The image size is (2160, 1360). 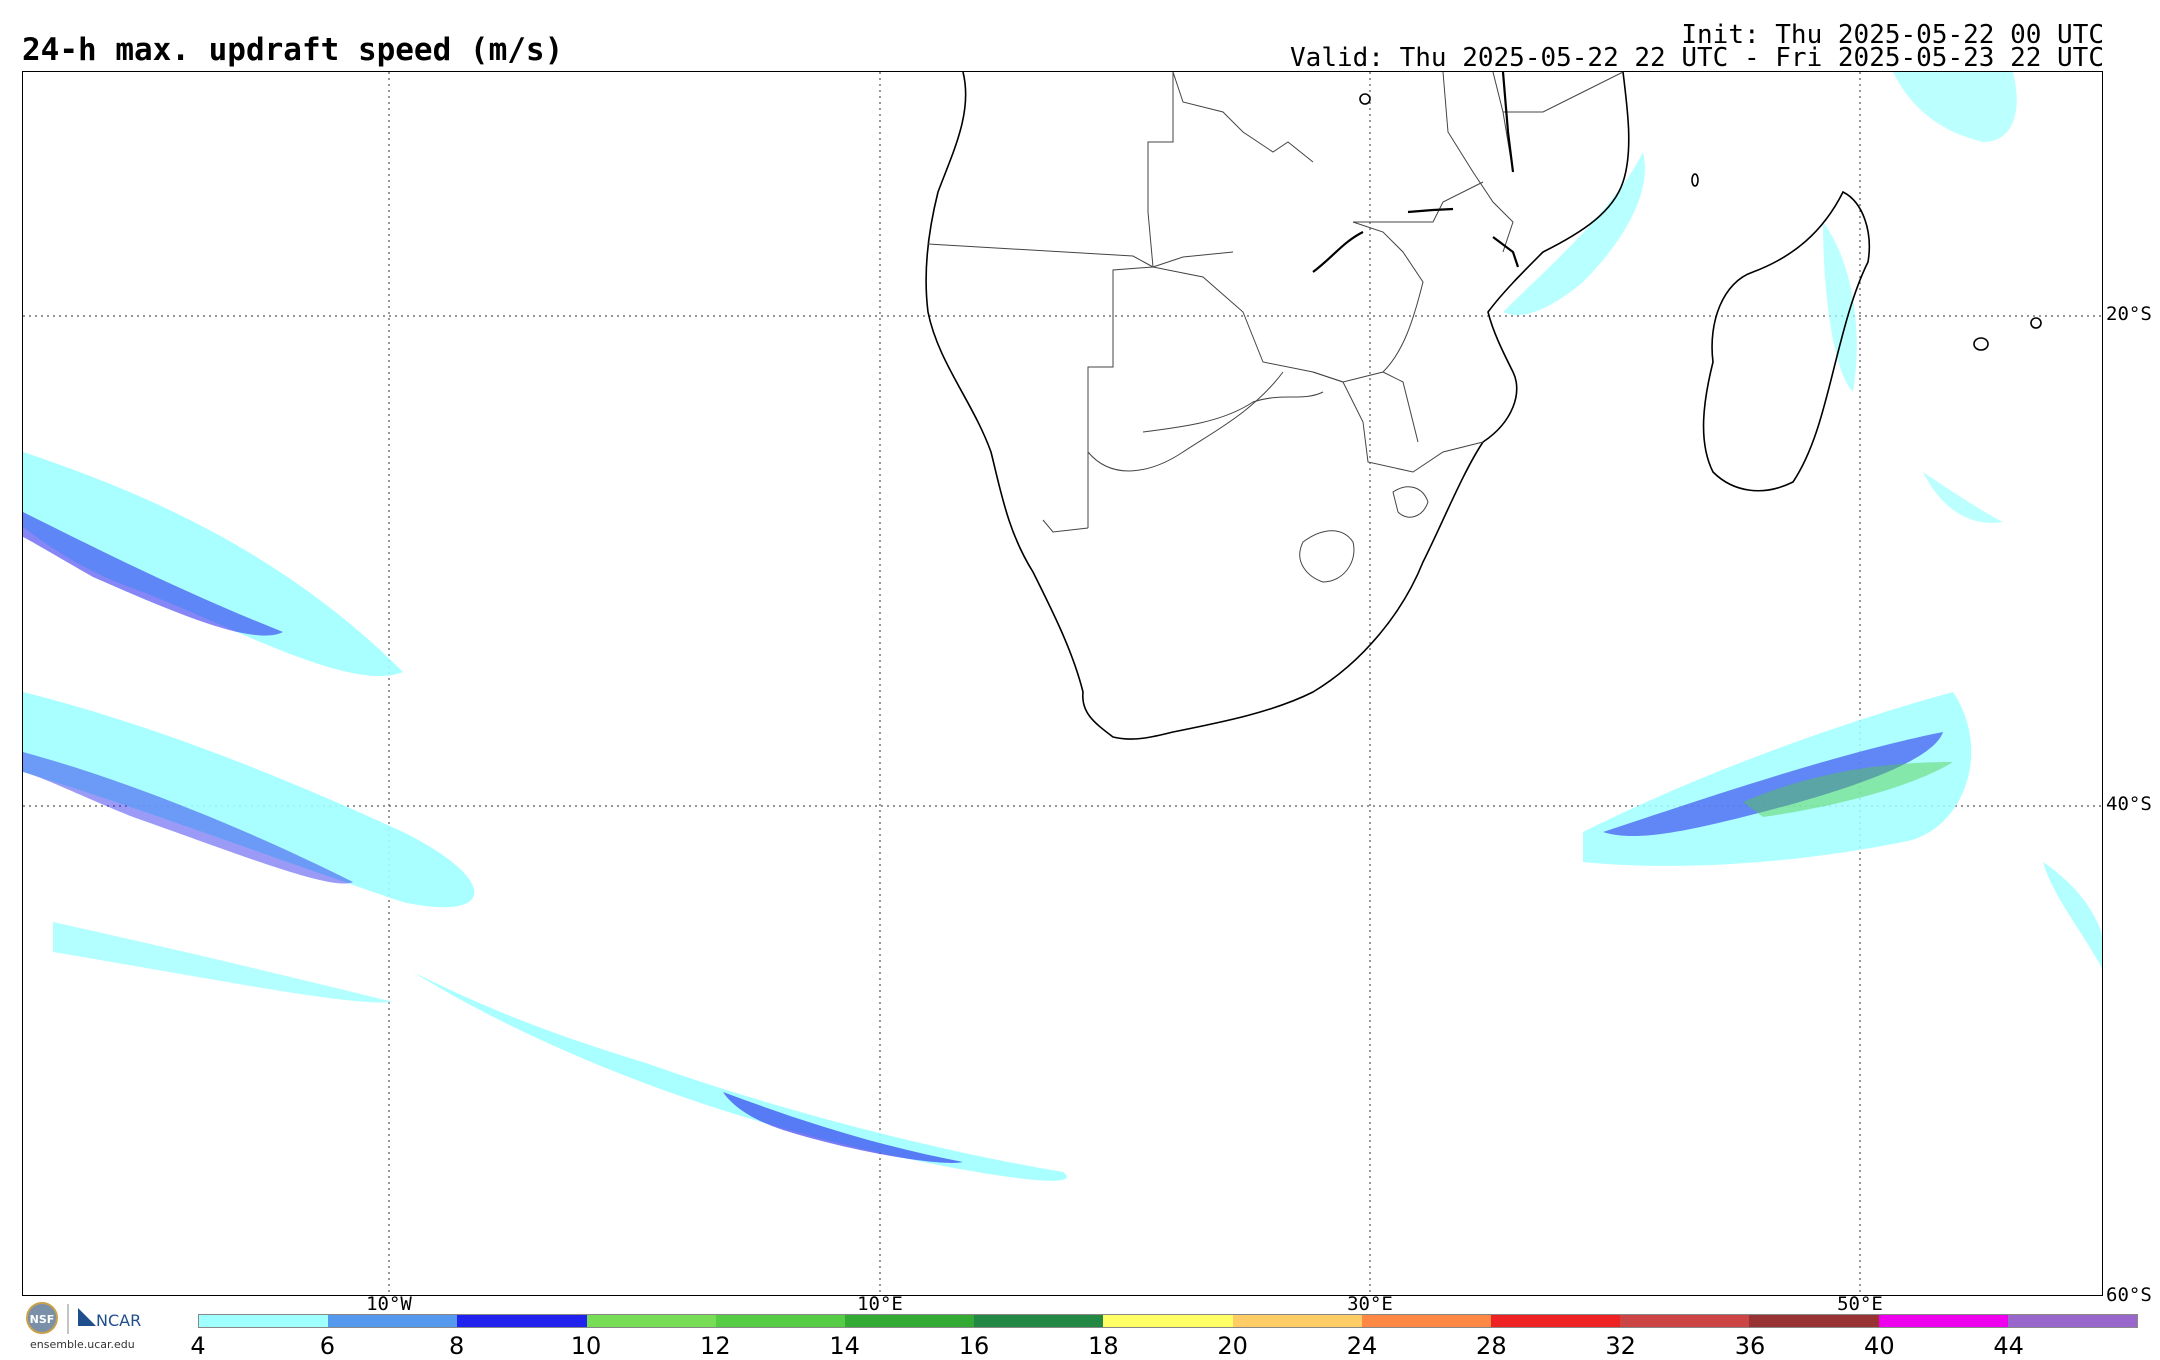 What do you see at coordinates (389, 1304) in the screenshot?
I see `lon-label-10w: 10°W` at bounding box center [389, 1304].